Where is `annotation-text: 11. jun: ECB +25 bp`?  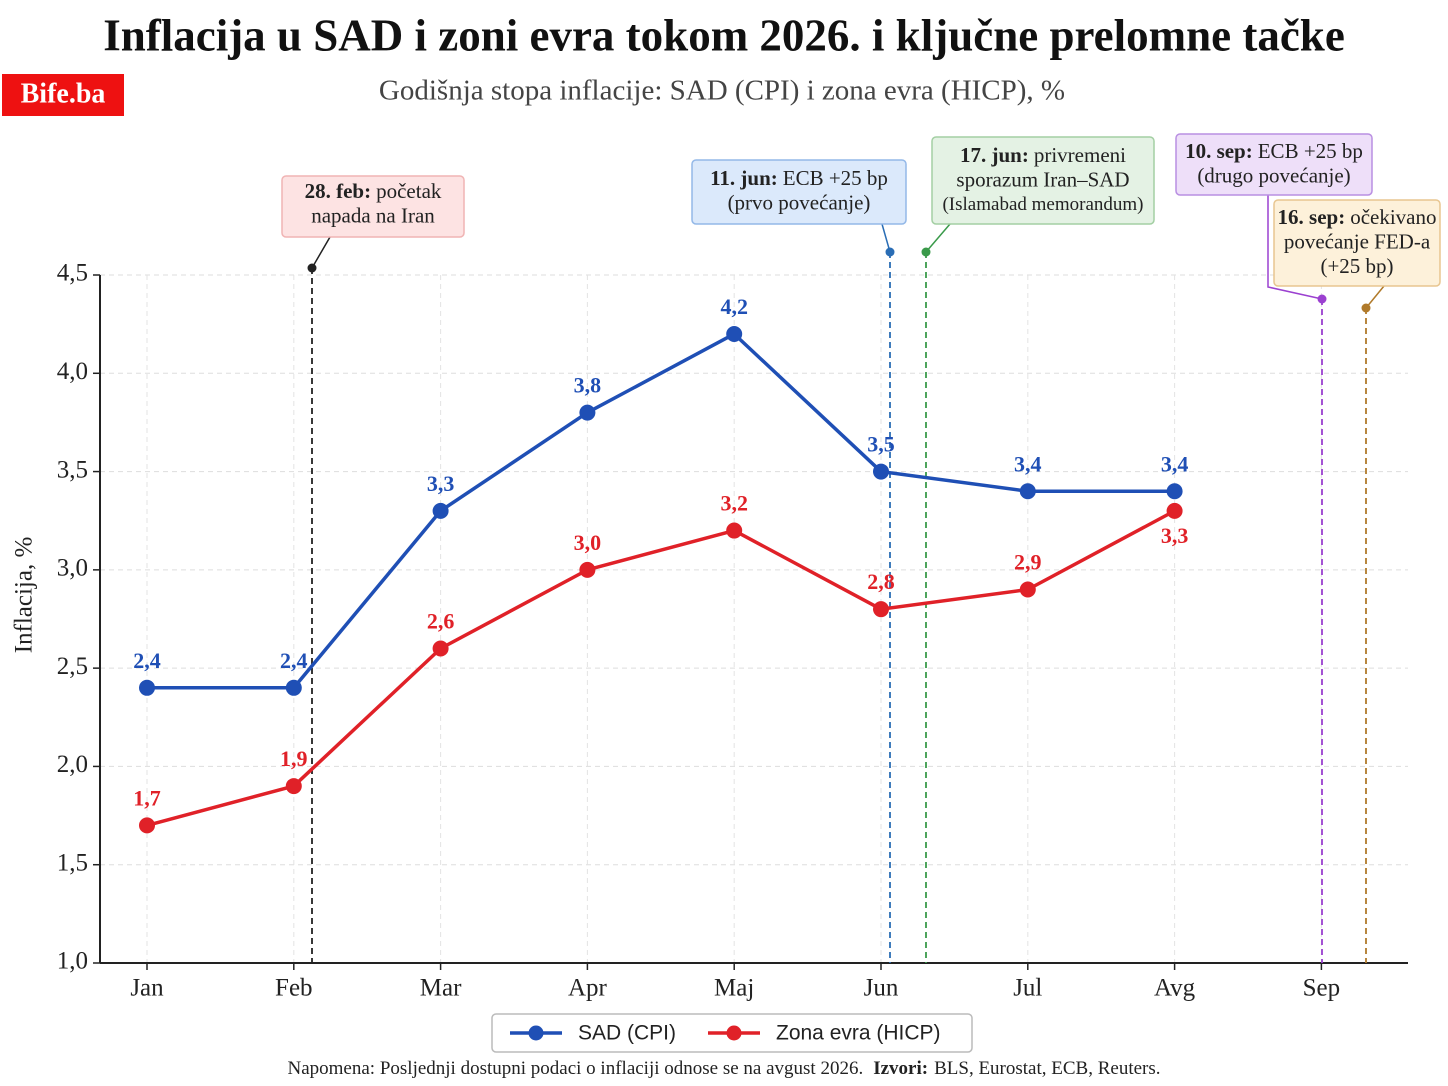 annotation-text: 11. jun: ECB +25 bp is located at coordinates (799, 178).